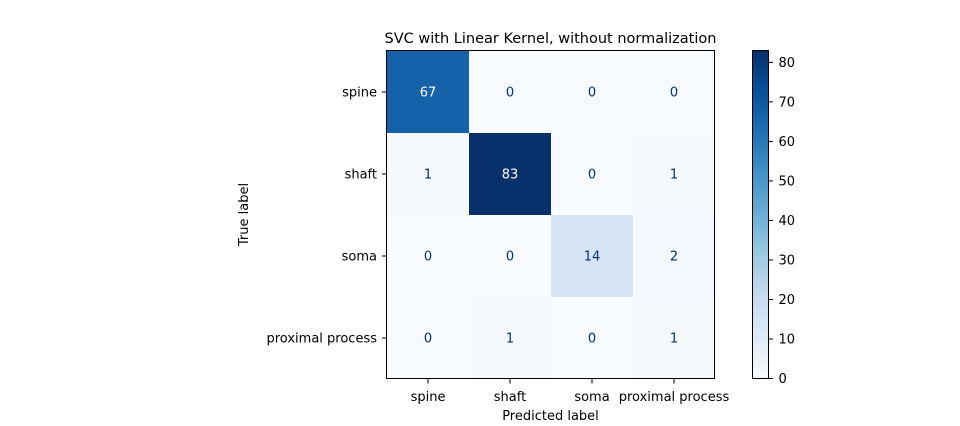  Describe the element at coordinates (783, 379) in the screenshot. I see `colorbar-tick-label: 0` at that location.